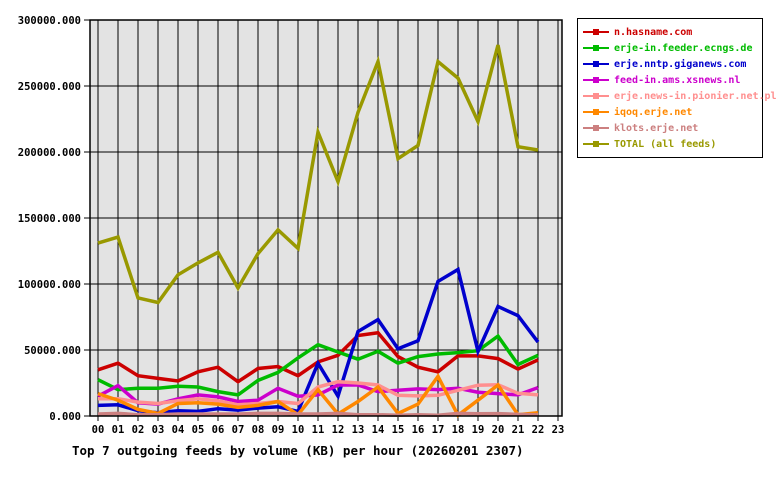 The height and width of the screenshot is (480, 780). What do you see at coordinates (653, 112) in the screenshot?
I see `legend-label: iqoq.erje.net` at bounding box center [653, 112].